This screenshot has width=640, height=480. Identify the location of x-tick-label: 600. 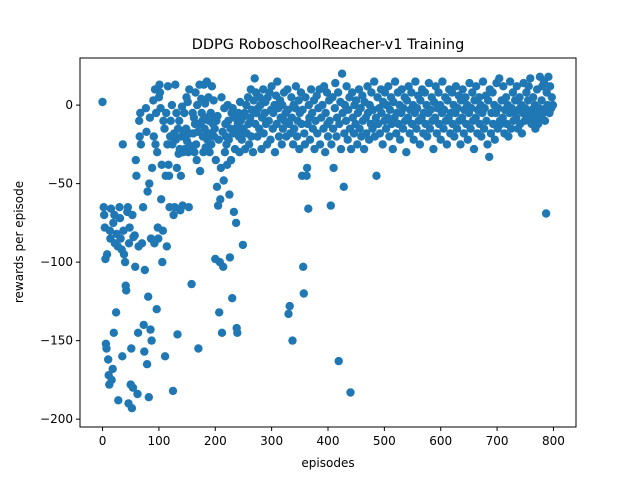
(440, 441).